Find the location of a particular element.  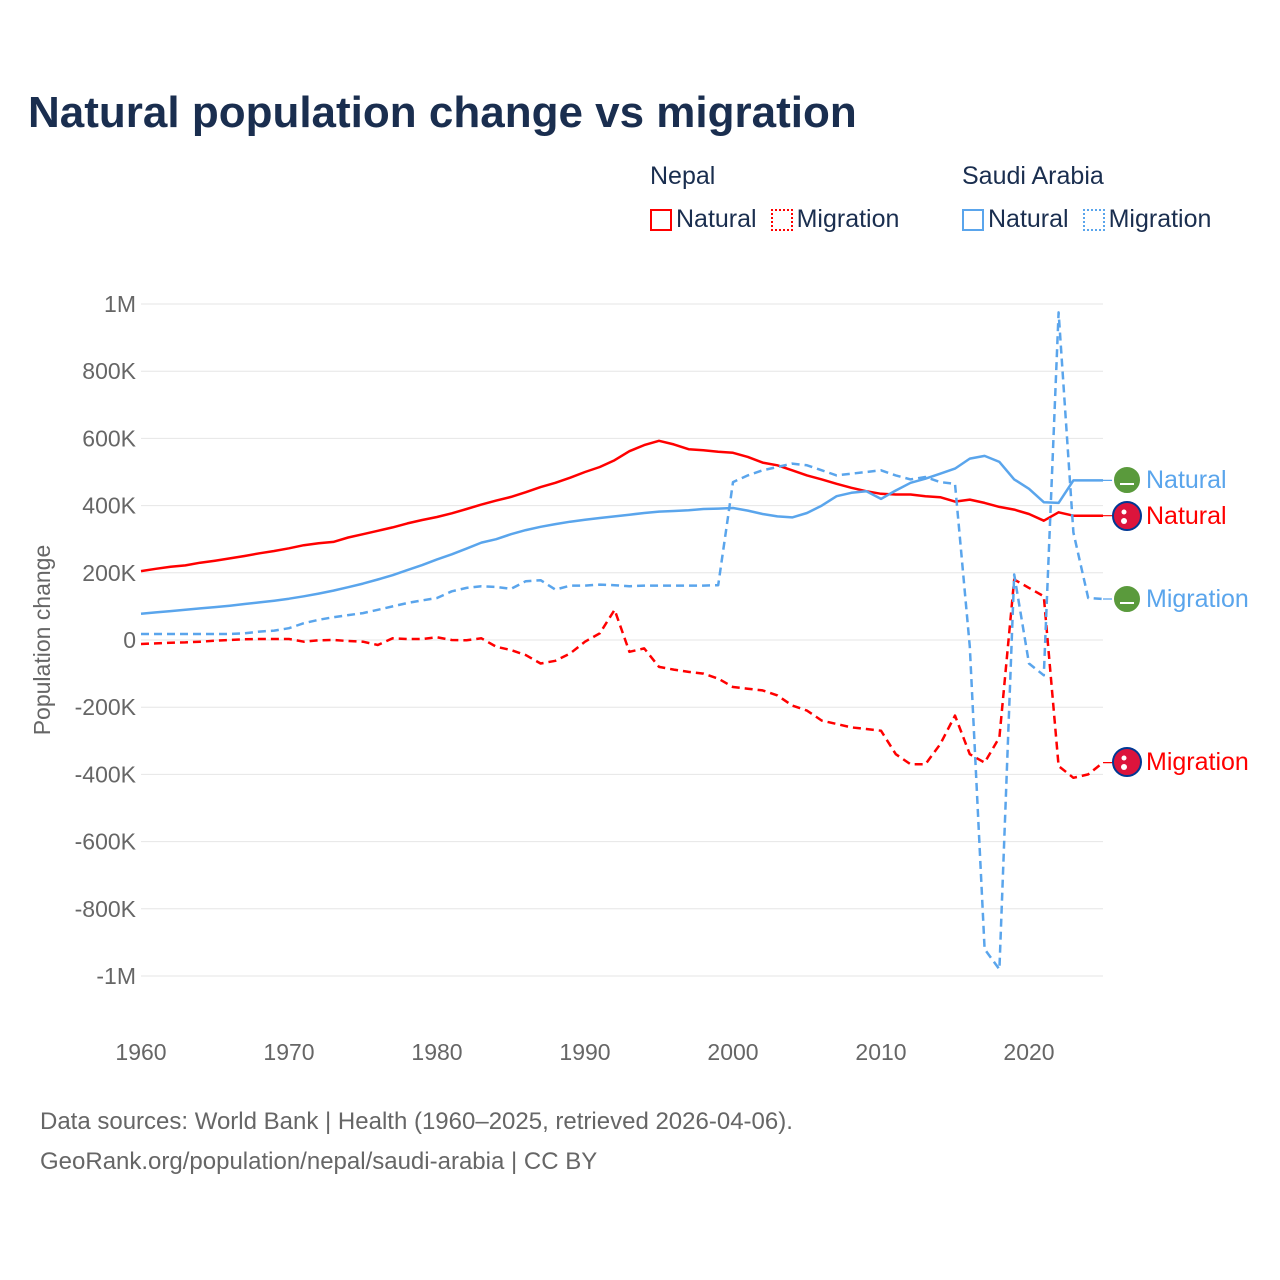

y-tick-label: -200K is located at coordinates (106, 707).